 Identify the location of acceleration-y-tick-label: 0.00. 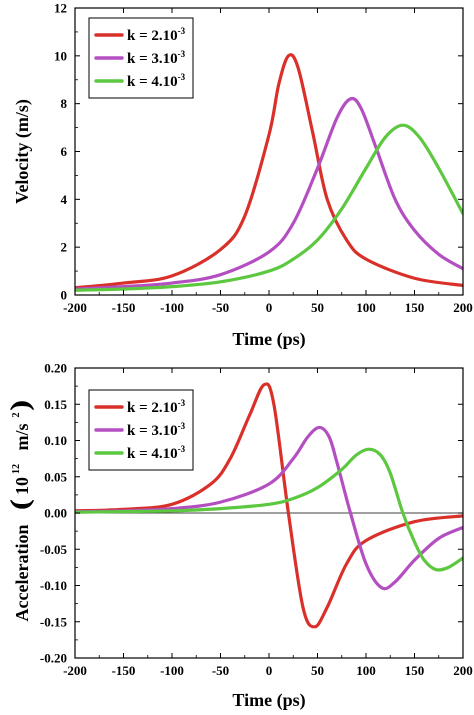
(55, 513).